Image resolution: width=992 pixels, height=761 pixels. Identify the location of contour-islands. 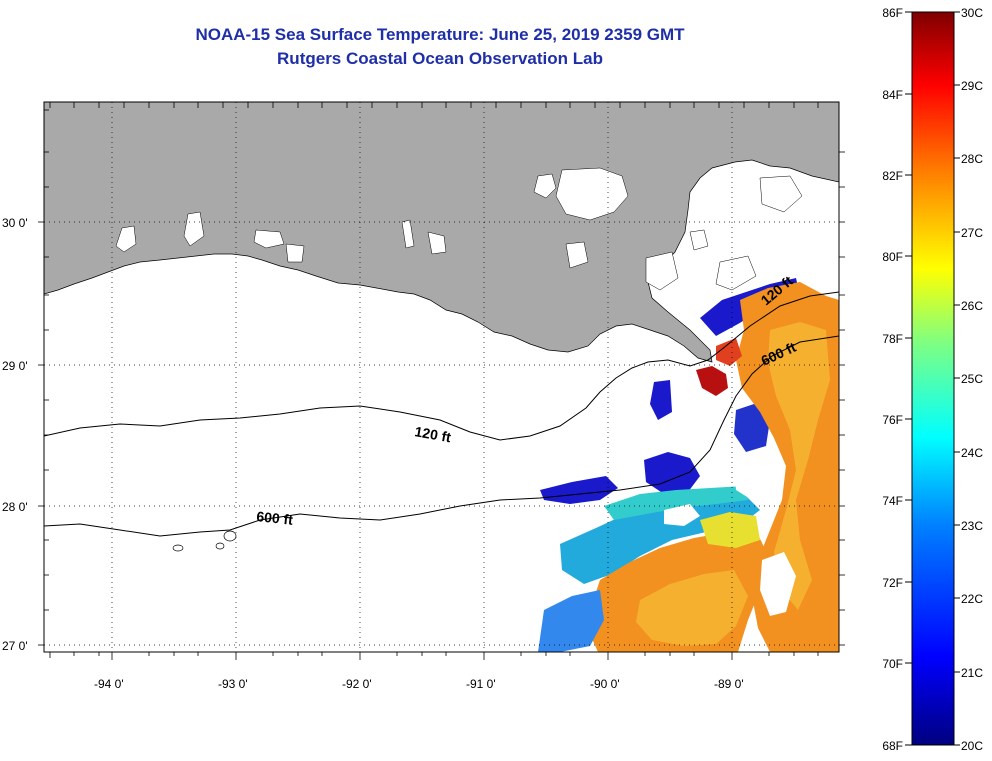
(204, 541).